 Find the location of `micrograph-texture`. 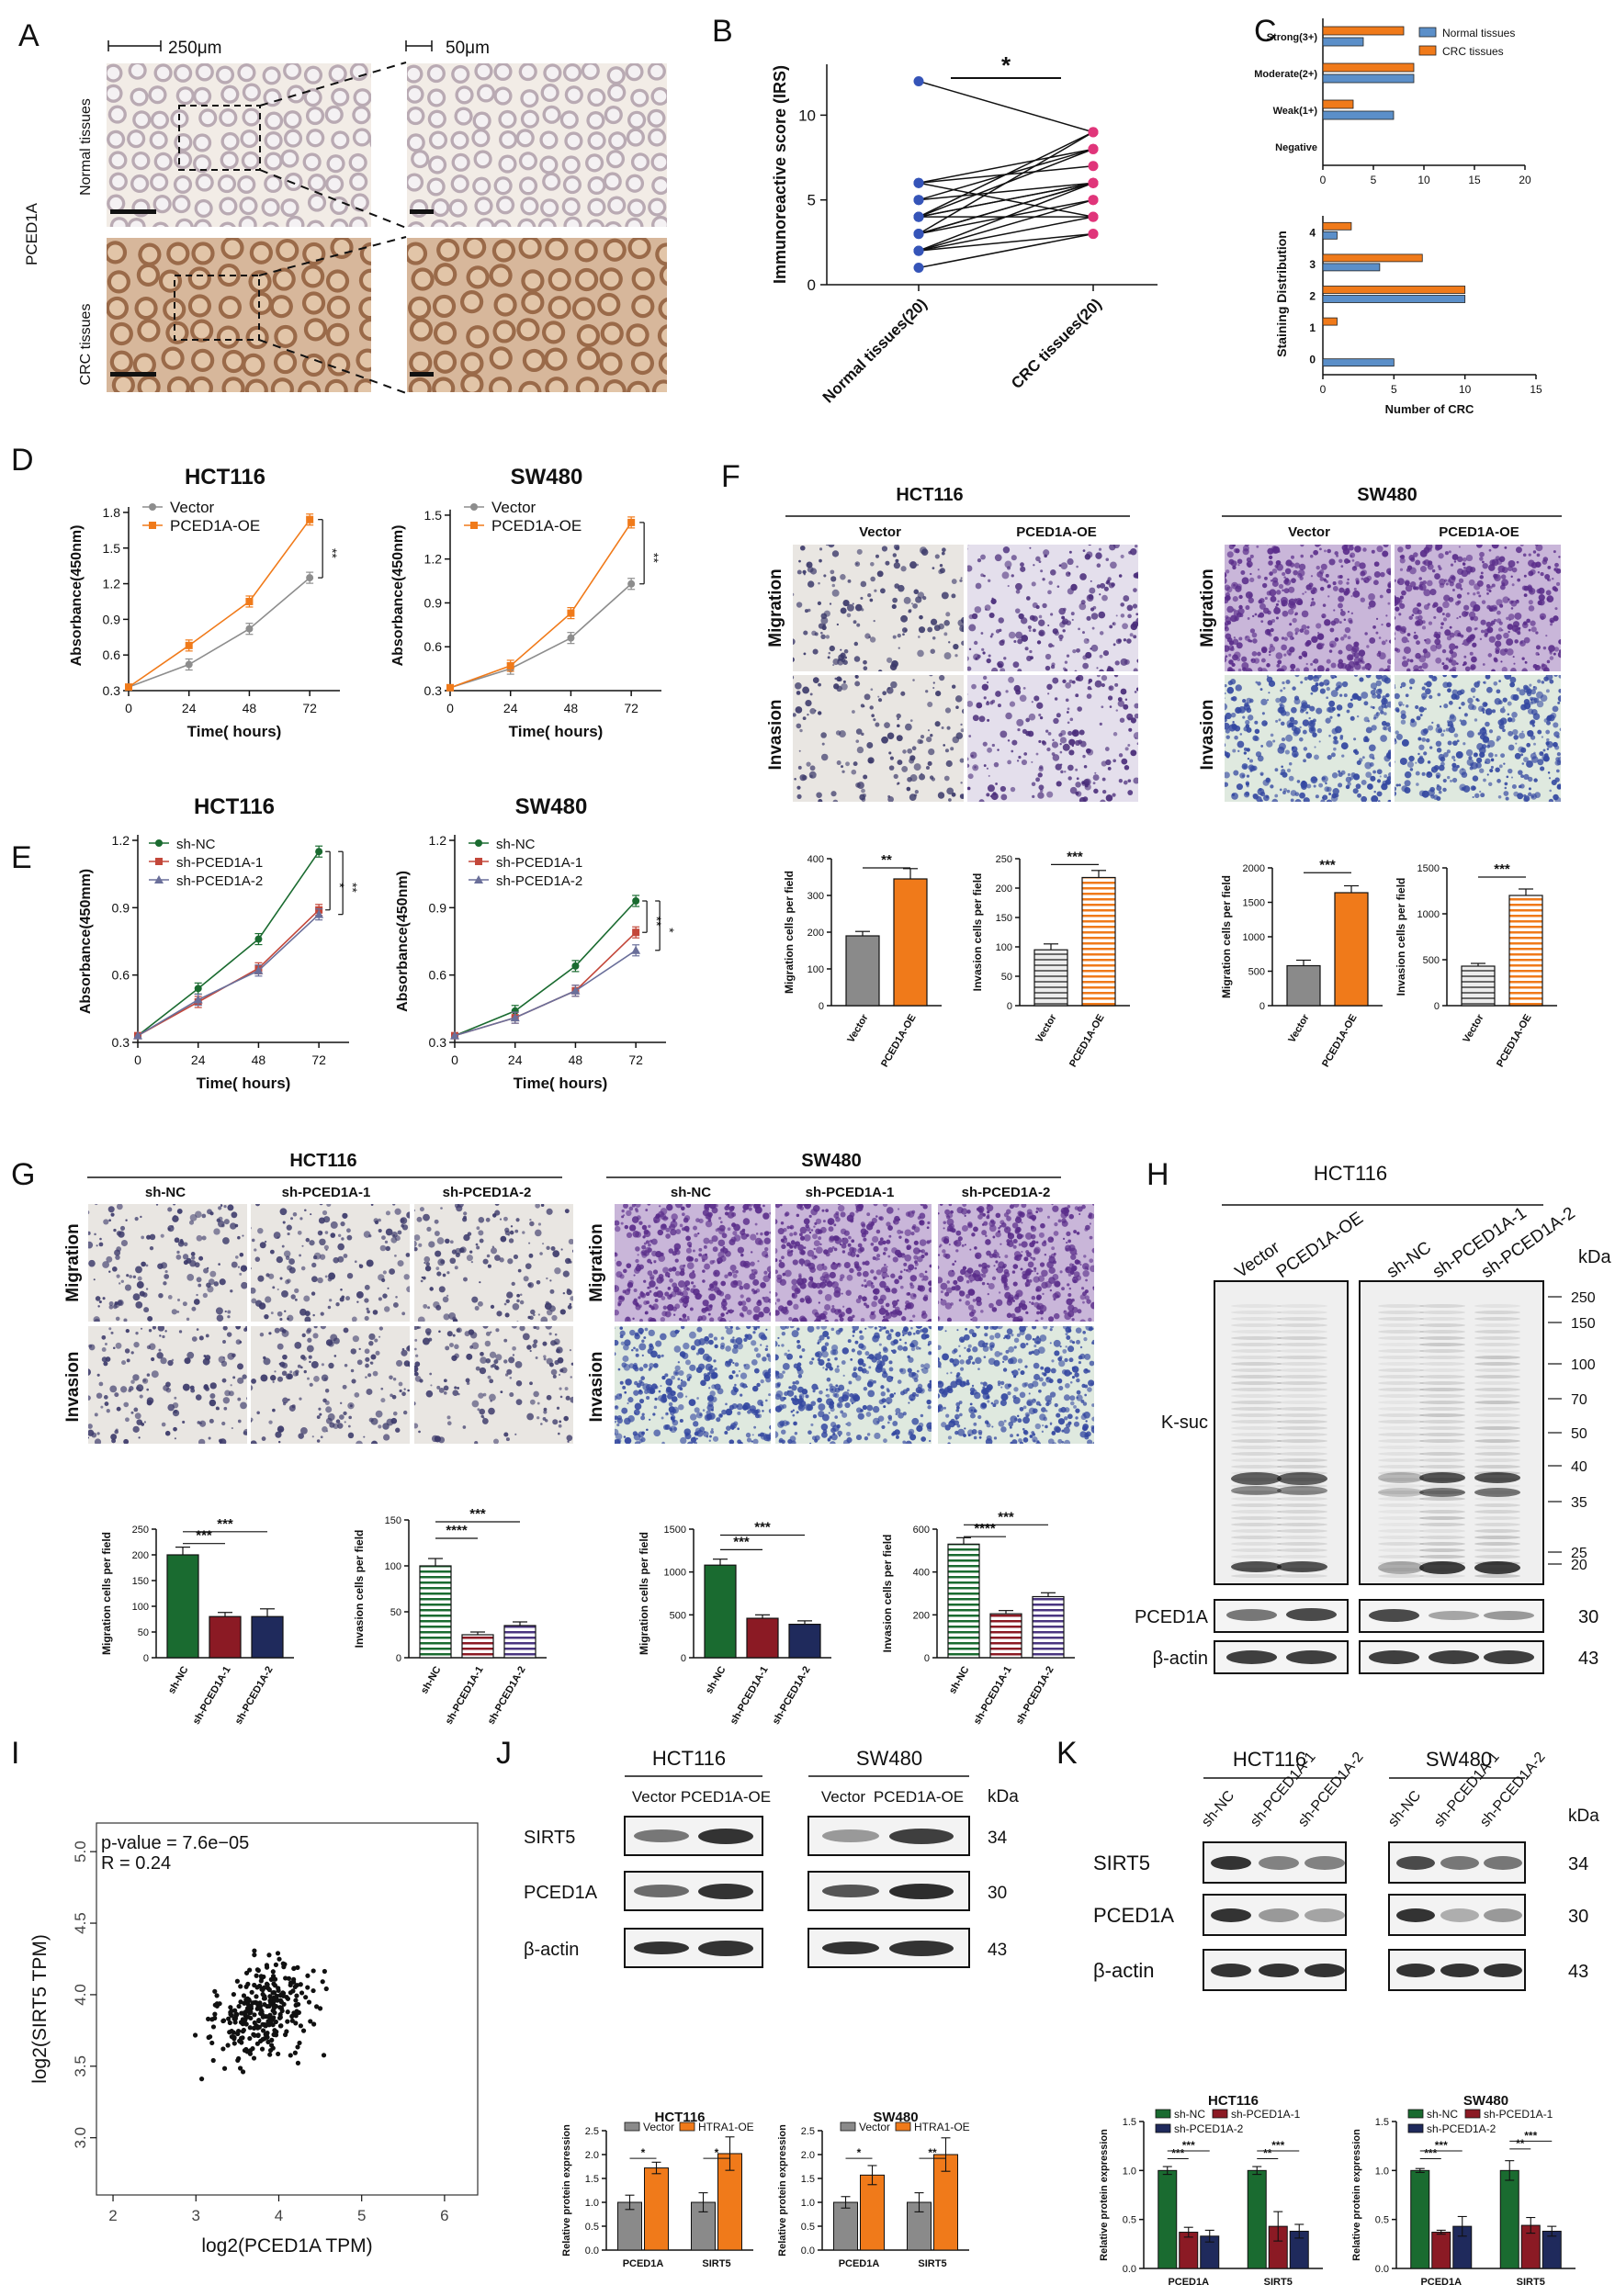

micrograph-texture is located at coordinates (1052, 738).